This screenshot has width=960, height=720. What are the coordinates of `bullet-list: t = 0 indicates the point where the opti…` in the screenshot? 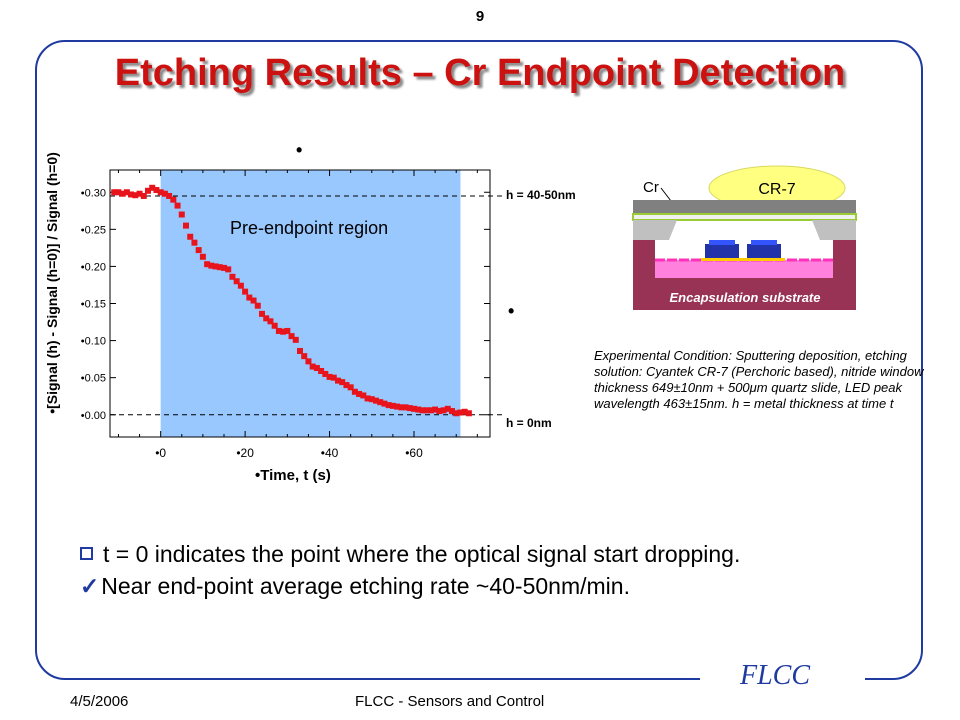 It's located at (490, 570).